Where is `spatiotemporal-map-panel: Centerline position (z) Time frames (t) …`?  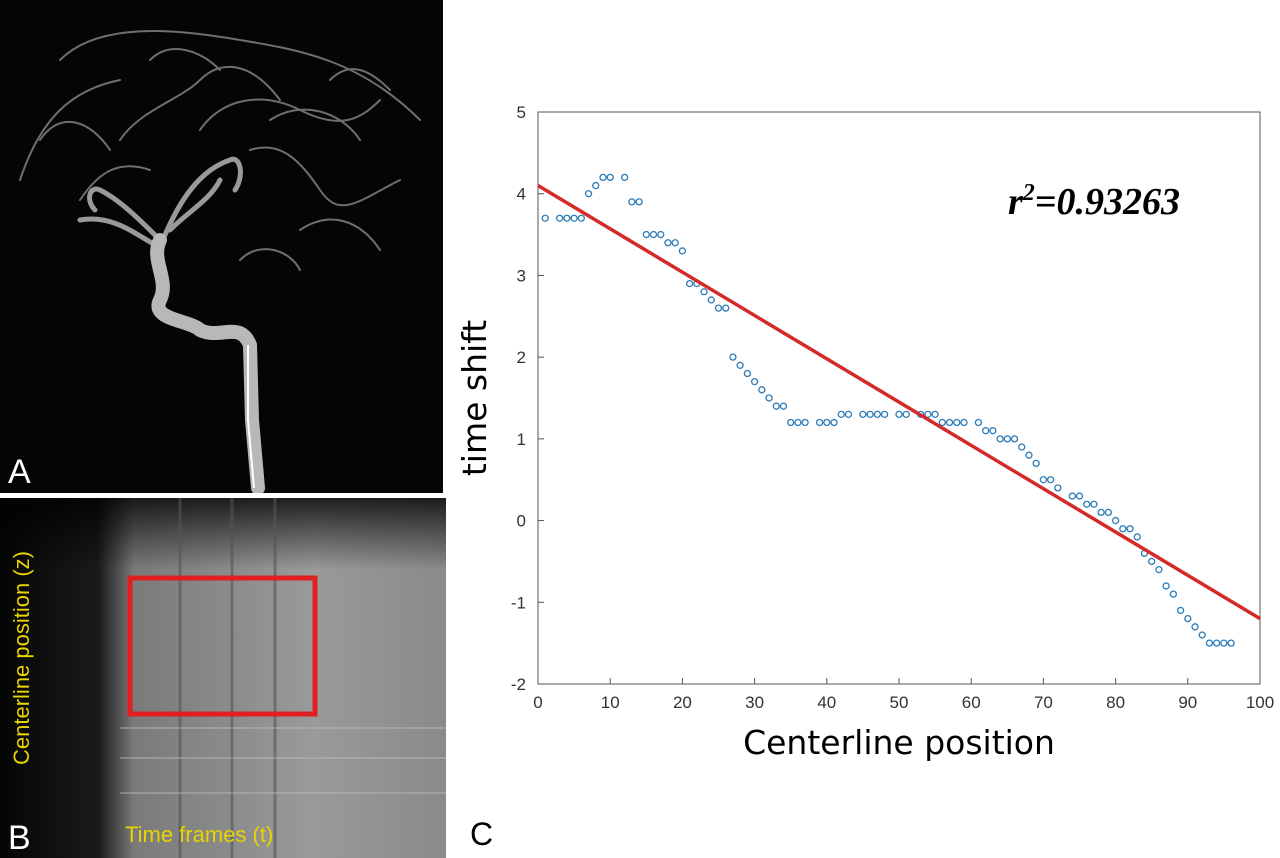
spatiotemporal-map-panel: Centerline position (z) Time frames (t) … is located at coordinates (223, 678).